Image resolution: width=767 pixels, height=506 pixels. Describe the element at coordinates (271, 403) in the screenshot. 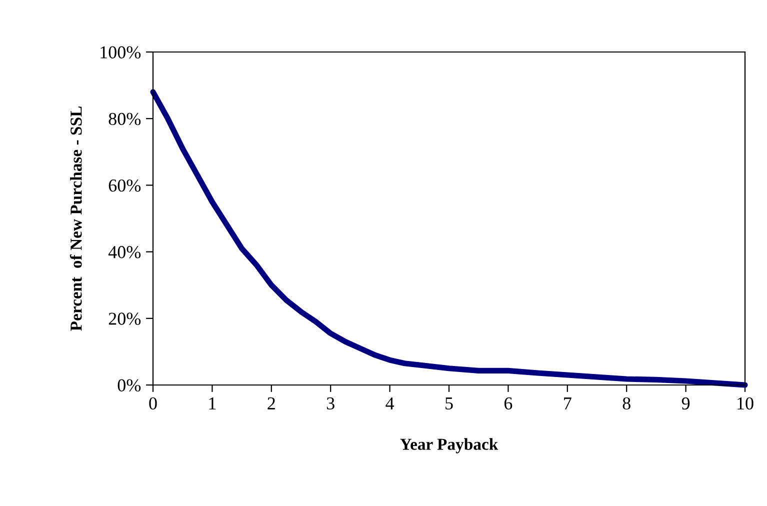

I see `x-tick-label: 2` at that location.